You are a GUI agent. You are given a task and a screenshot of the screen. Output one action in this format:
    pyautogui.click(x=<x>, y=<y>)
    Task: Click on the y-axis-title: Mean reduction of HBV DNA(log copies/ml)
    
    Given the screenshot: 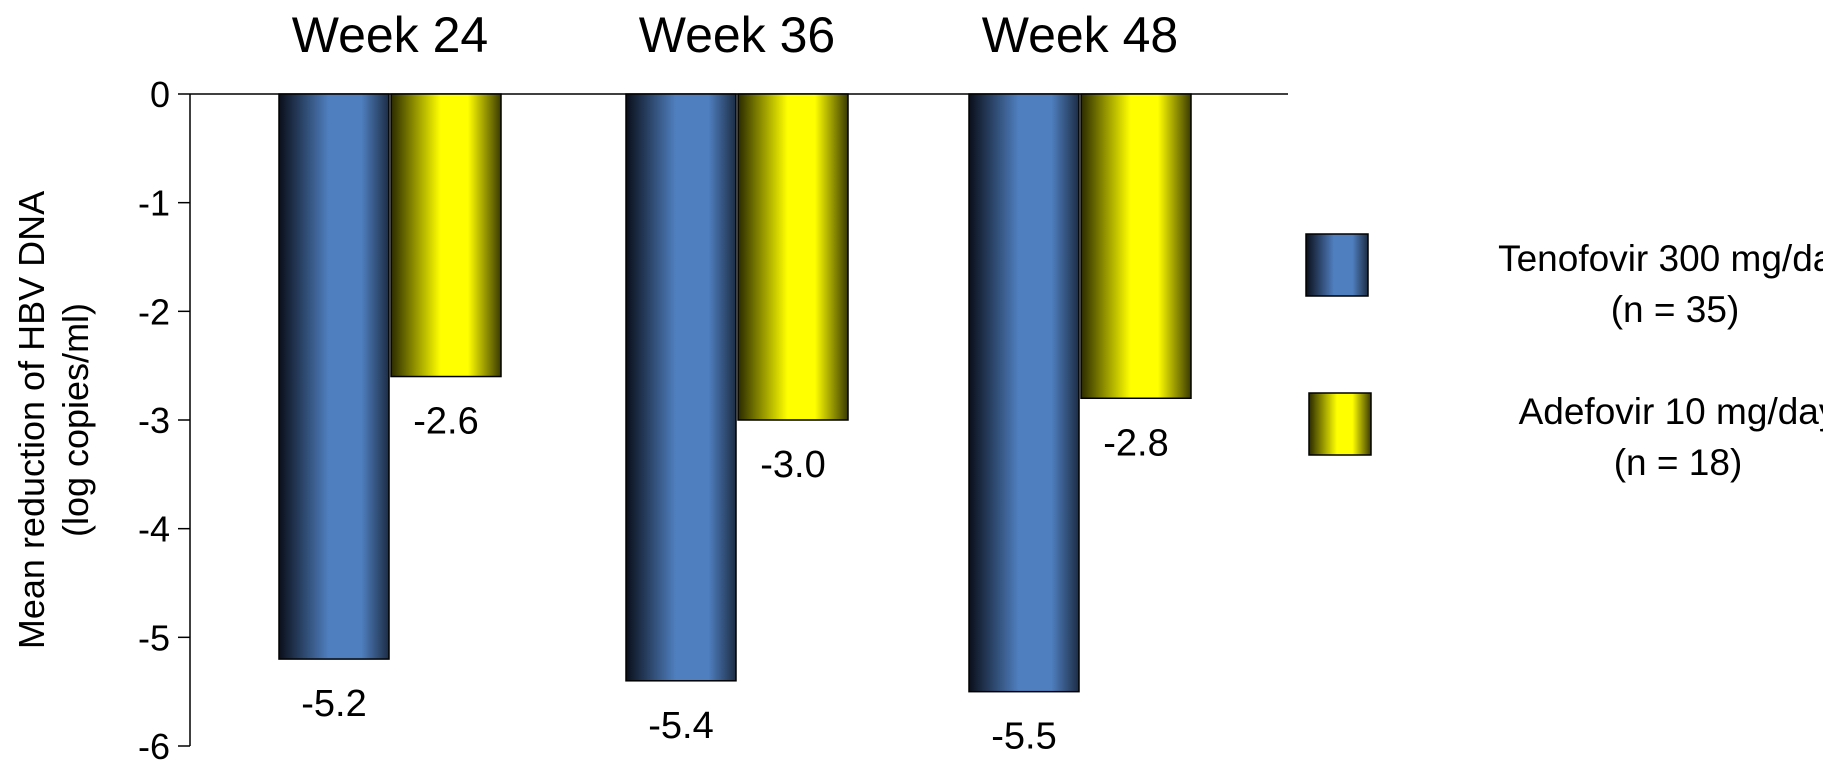 What is the action you would take?
    pyautogui.click(x=53, y=420)
    